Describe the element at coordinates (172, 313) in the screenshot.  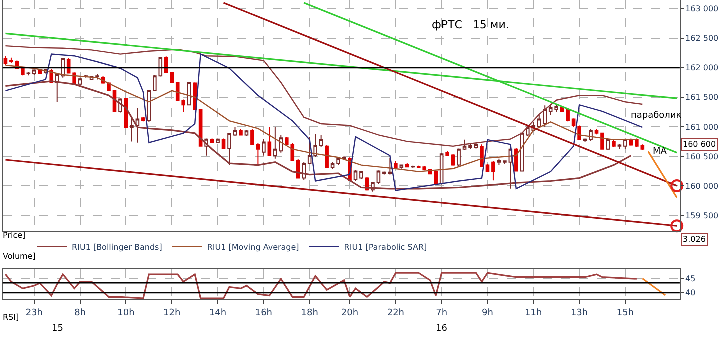
I see `x-tick-label: 12h` at that location.